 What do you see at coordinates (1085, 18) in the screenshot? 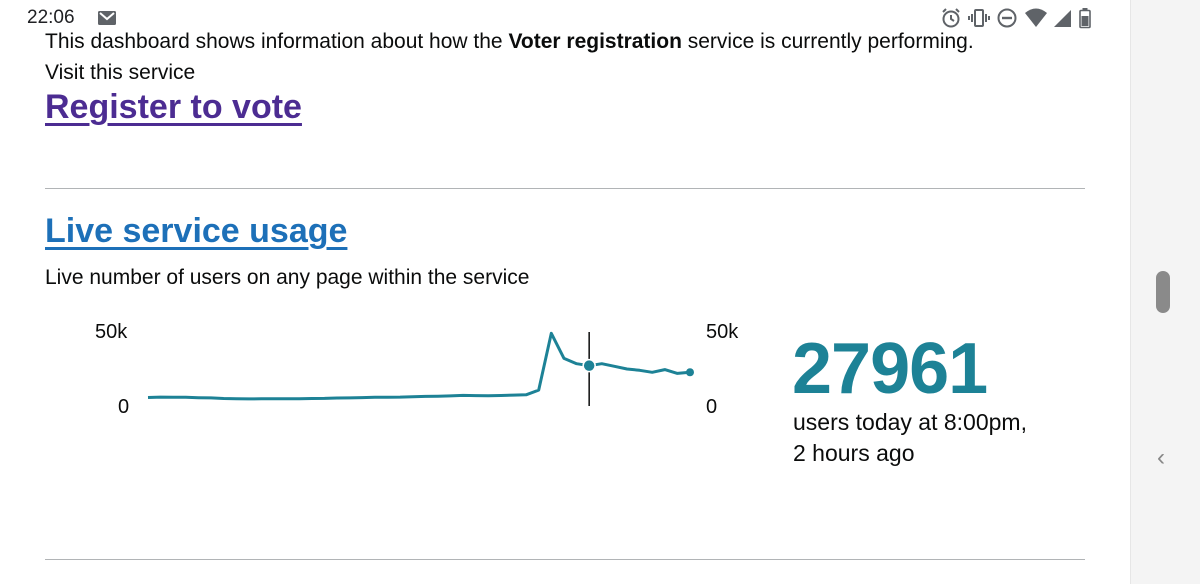
I see `battery-icon` at bounding box center [1085, 18].